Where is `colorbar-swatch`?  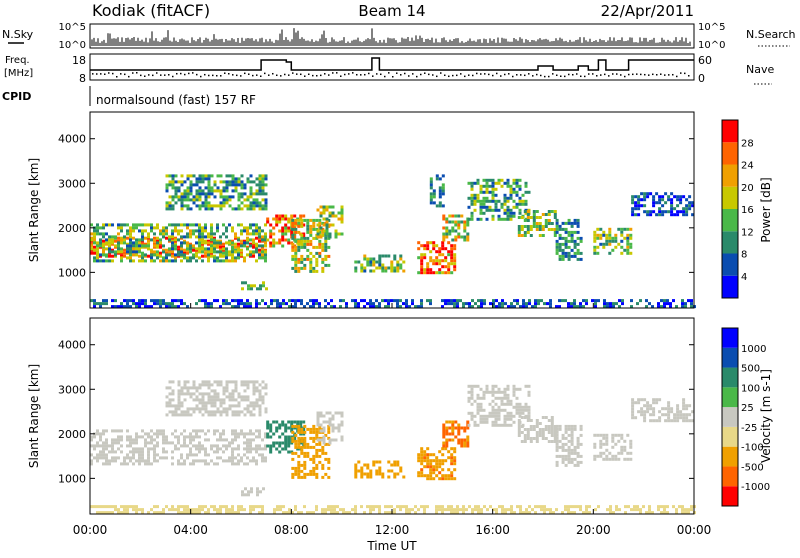
colorbar-swatch is located at coordinates (730, 476).